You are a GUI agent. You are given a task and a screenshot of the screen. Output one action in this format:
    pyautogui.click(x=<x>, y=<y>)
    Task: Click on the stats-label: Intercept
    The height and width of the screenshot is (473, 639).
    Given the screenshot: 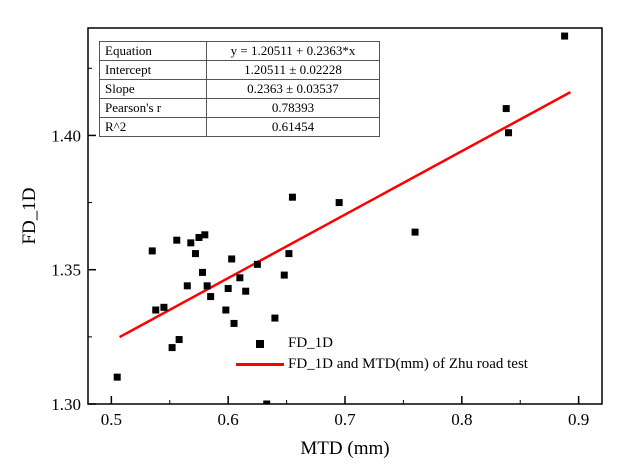 What is the action you would take?
    pyautogui.click(x=153, y=70)
    